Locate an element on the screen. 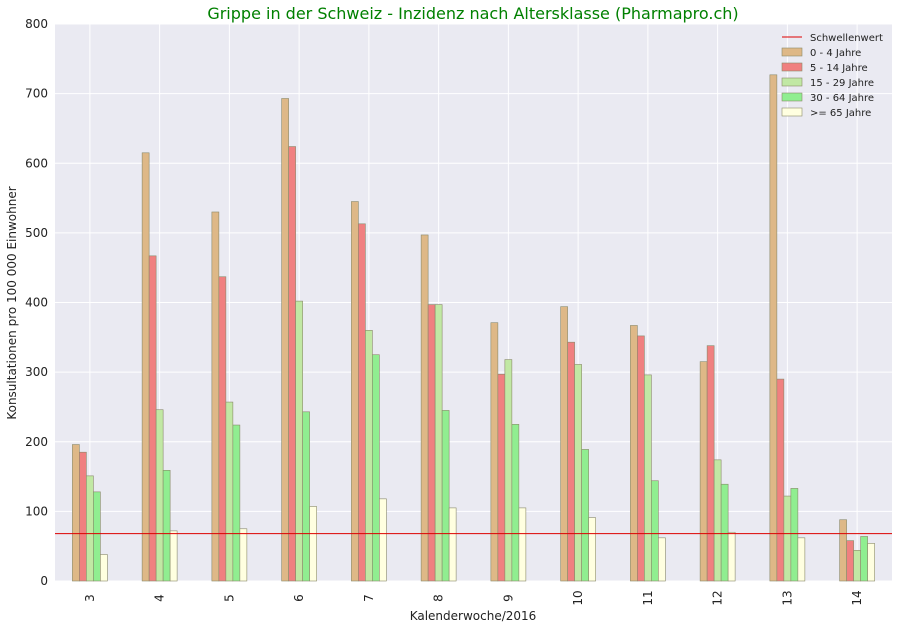  legend-label: Schwellenwert is located at coordinates (846, 38).